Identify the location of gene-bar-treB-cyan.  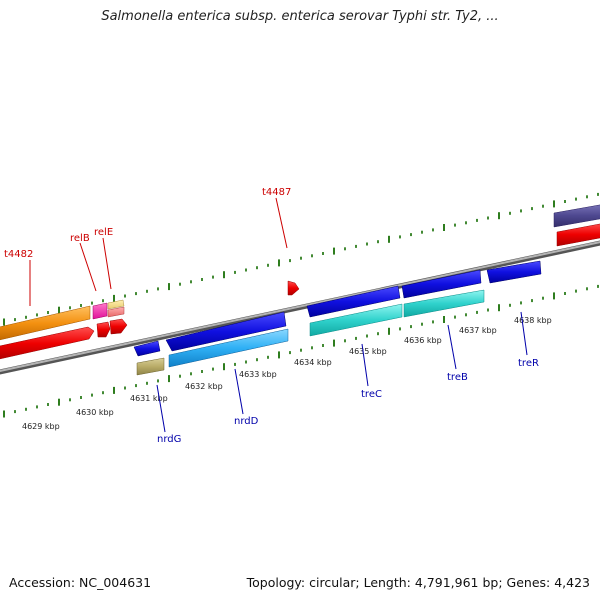
(444, 303).